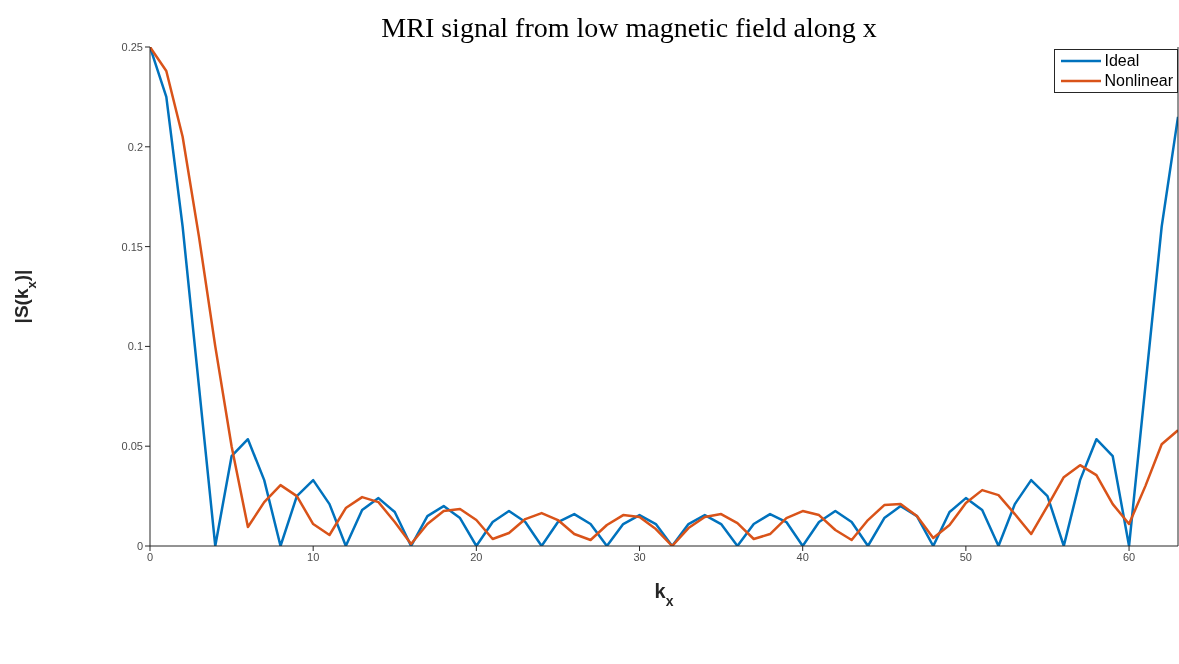 This screenshot has width=1179, height=664. What do you see at coordinates (965, 556) in the screenshot?
I see `x-tick-label: 50` at bounding box center [965, 556].